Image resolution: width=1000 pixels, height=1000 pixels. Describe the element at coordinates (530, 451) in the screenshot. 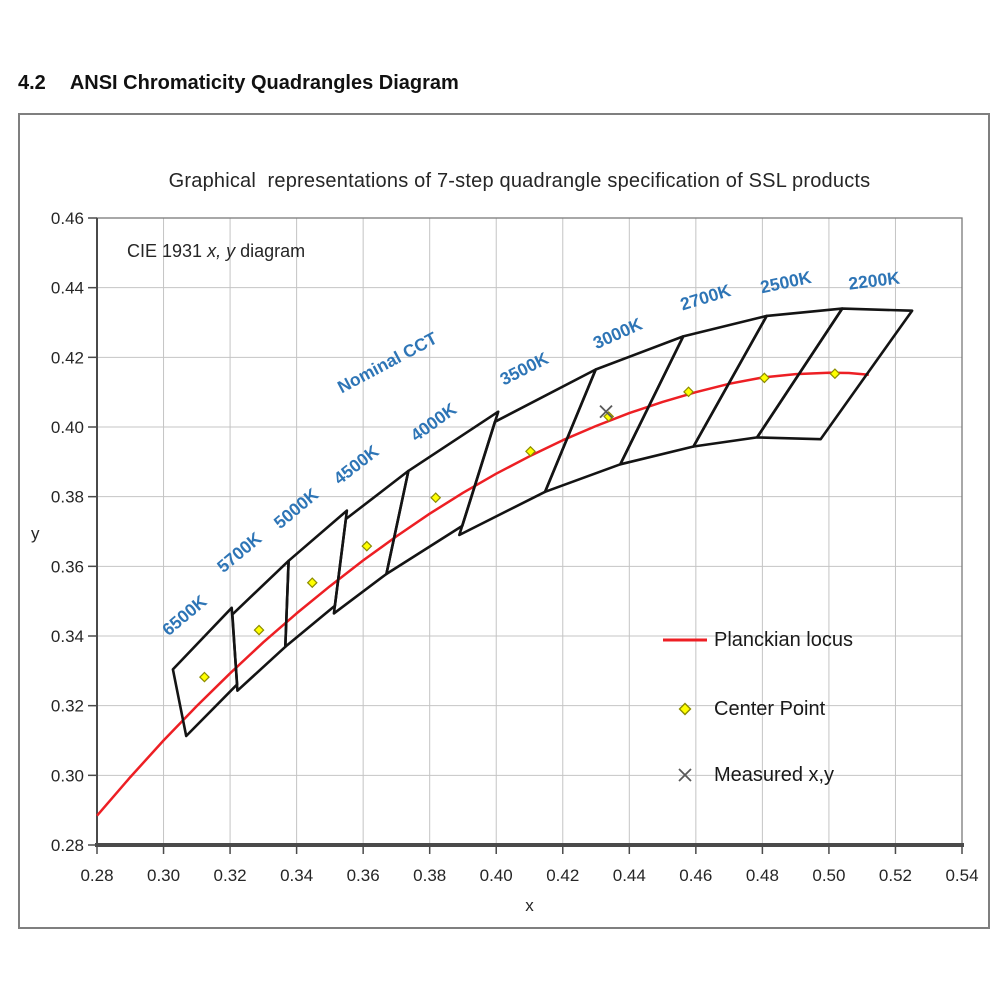

I see `center-point-3500K` at that location.